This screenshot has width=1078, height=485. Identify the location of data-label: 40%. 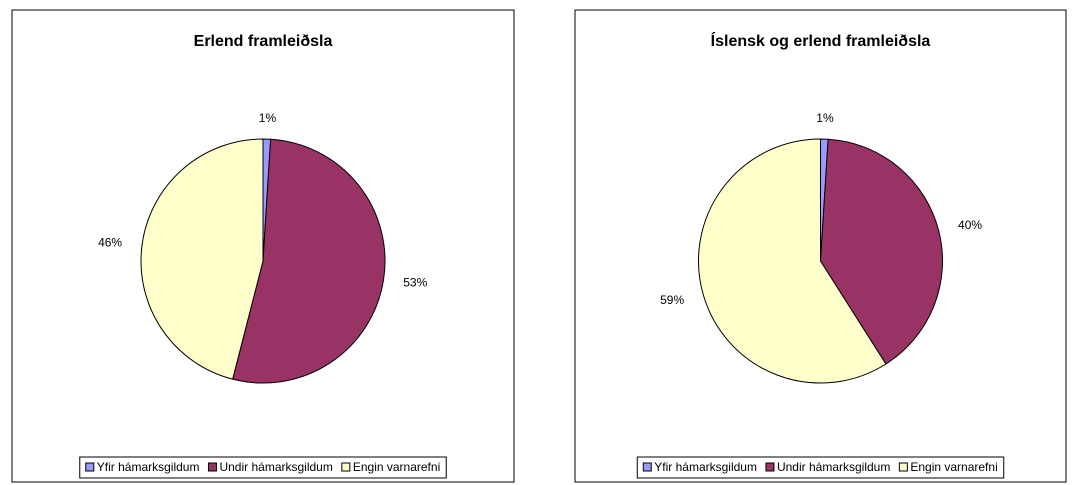
(970, 225).